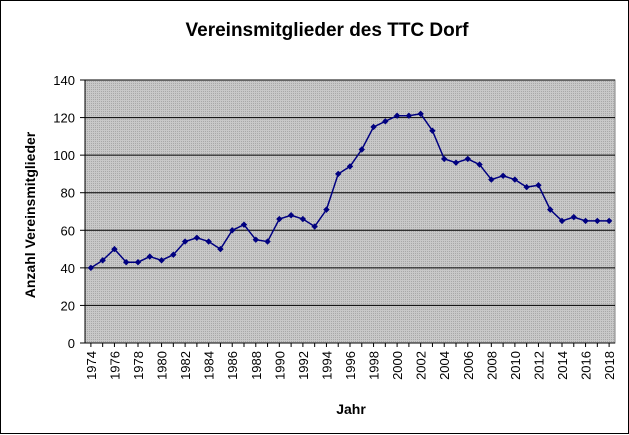 Image resolution: width=629 pixels, height=435 pixels. What do you see at coordinates (479, 164) in the screenshot?
I see `data-point-2007` at bounding box center [479, 164].